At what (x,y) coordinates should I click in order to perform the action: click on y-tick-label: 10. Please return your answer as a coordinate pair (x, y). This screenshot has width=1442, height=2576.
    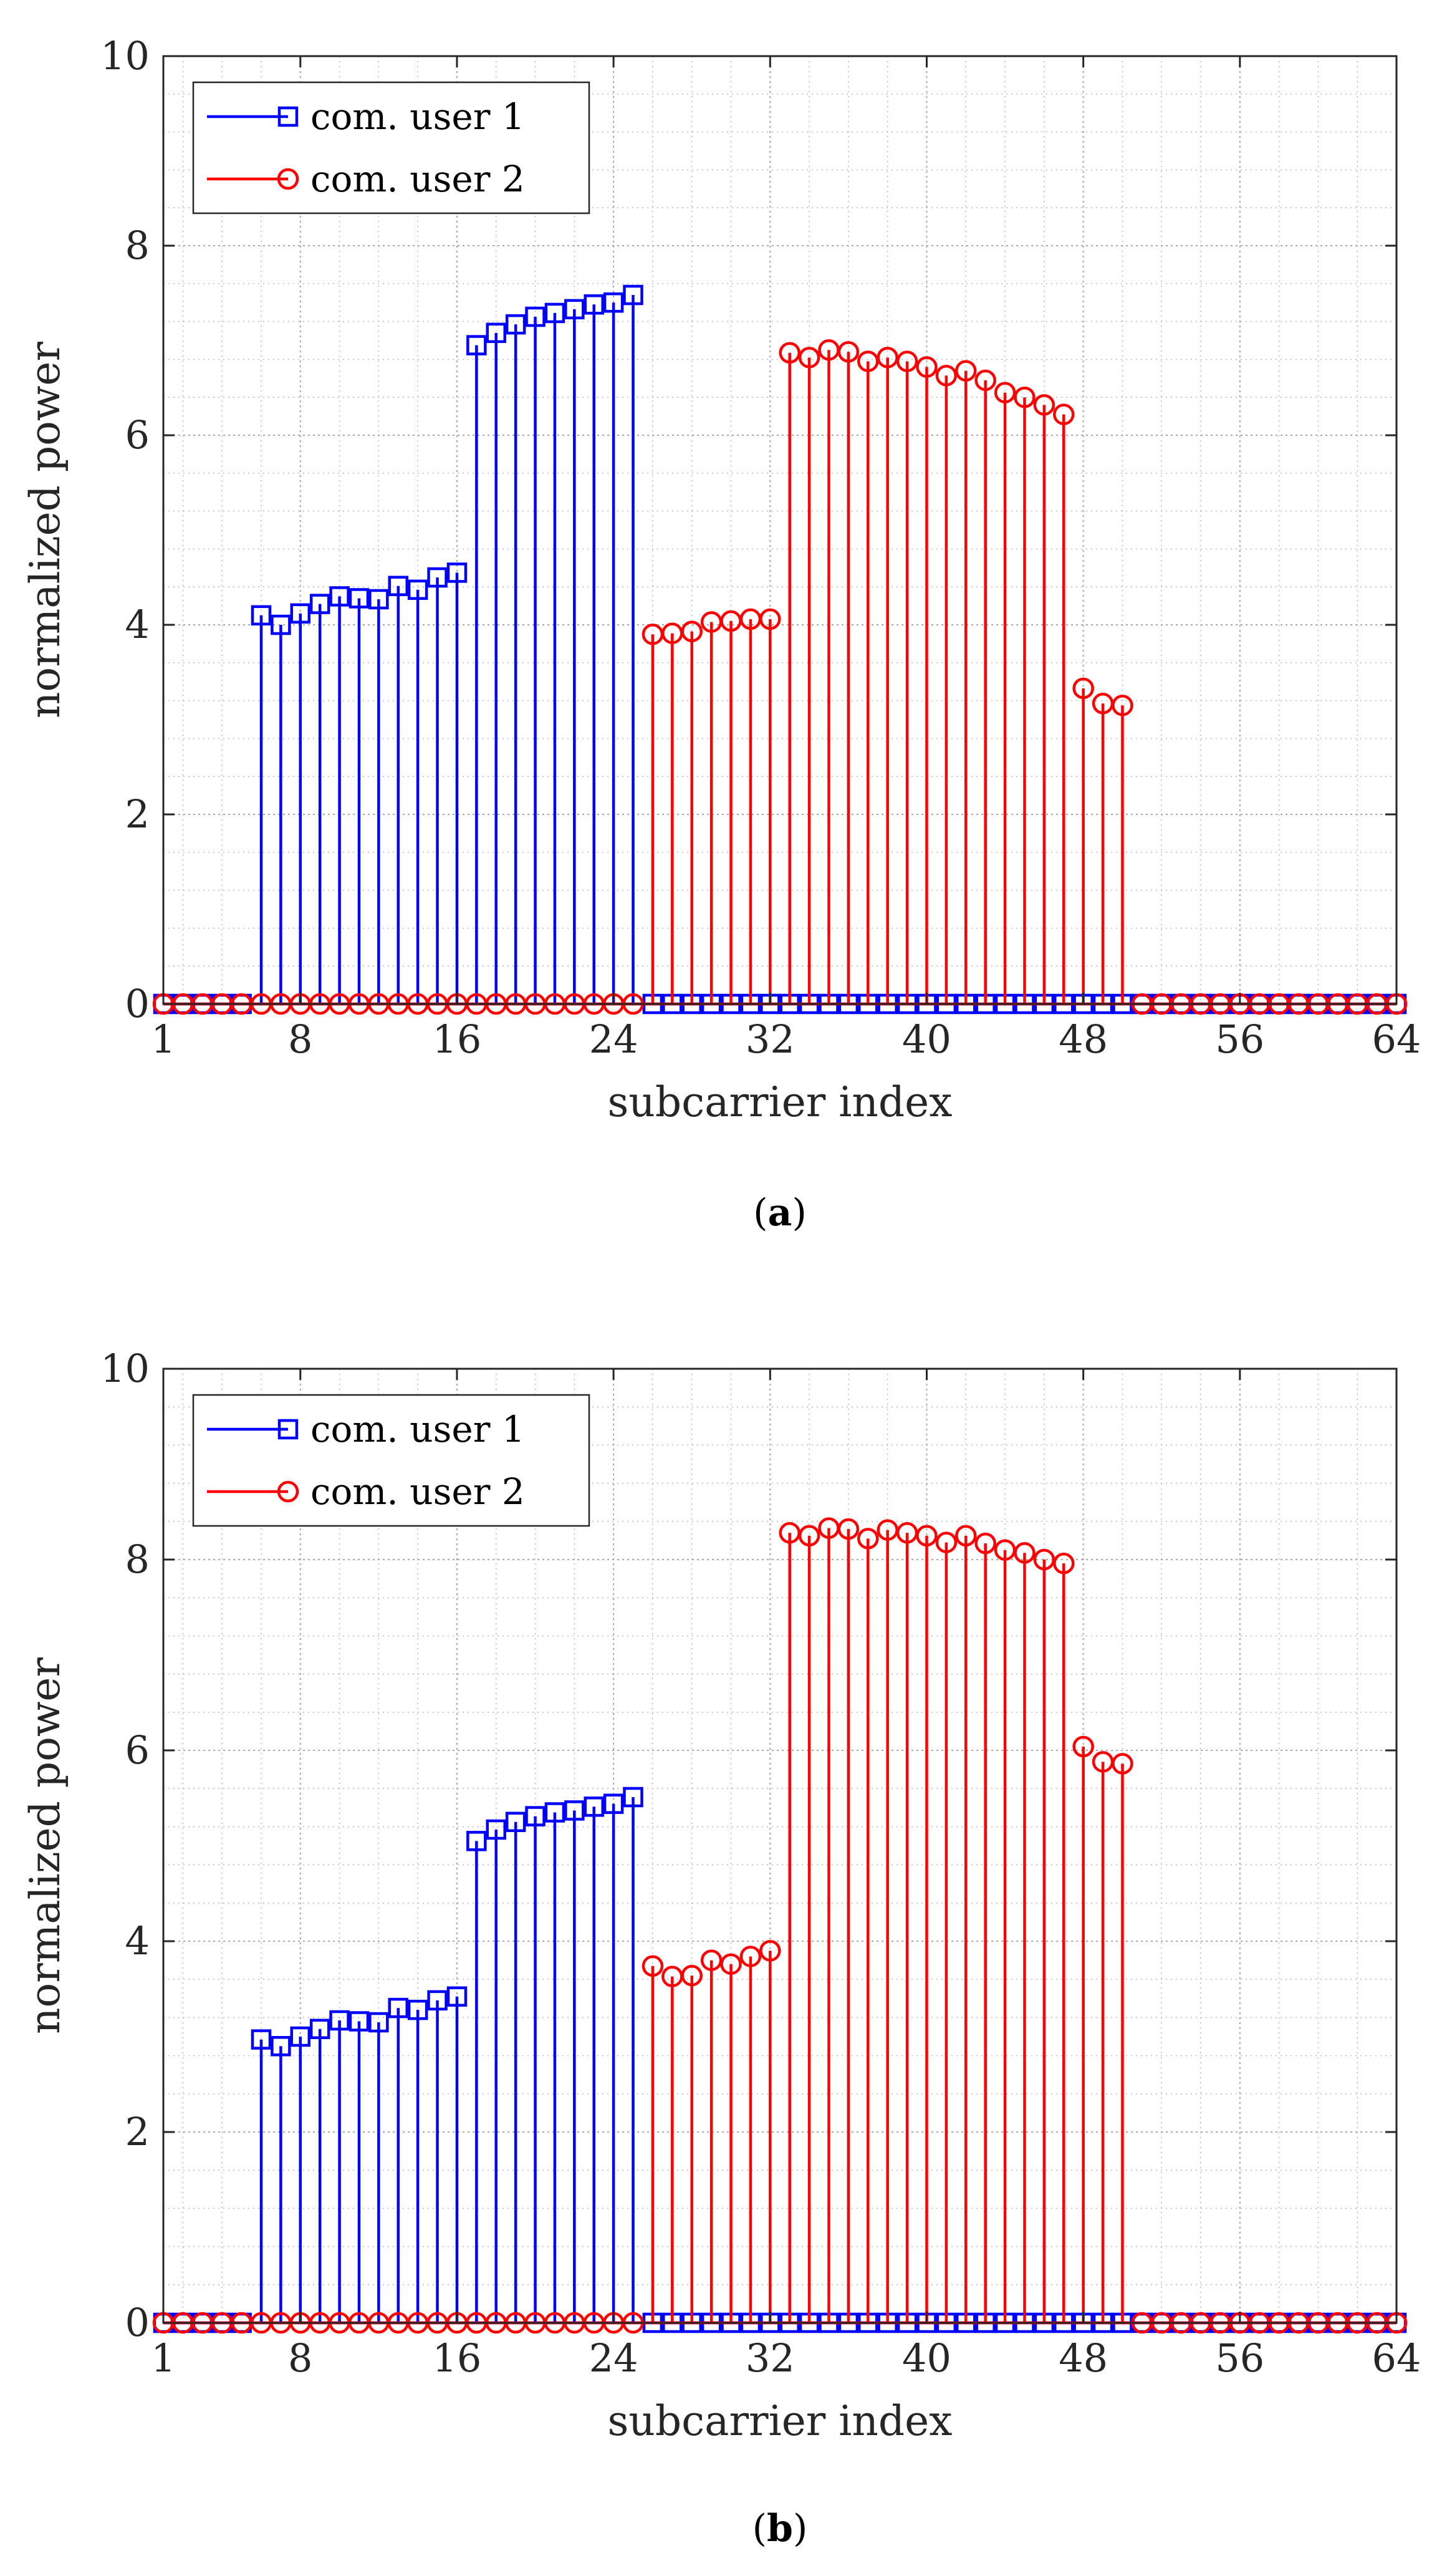
    Looking at the image, I should click on (125, 1368).